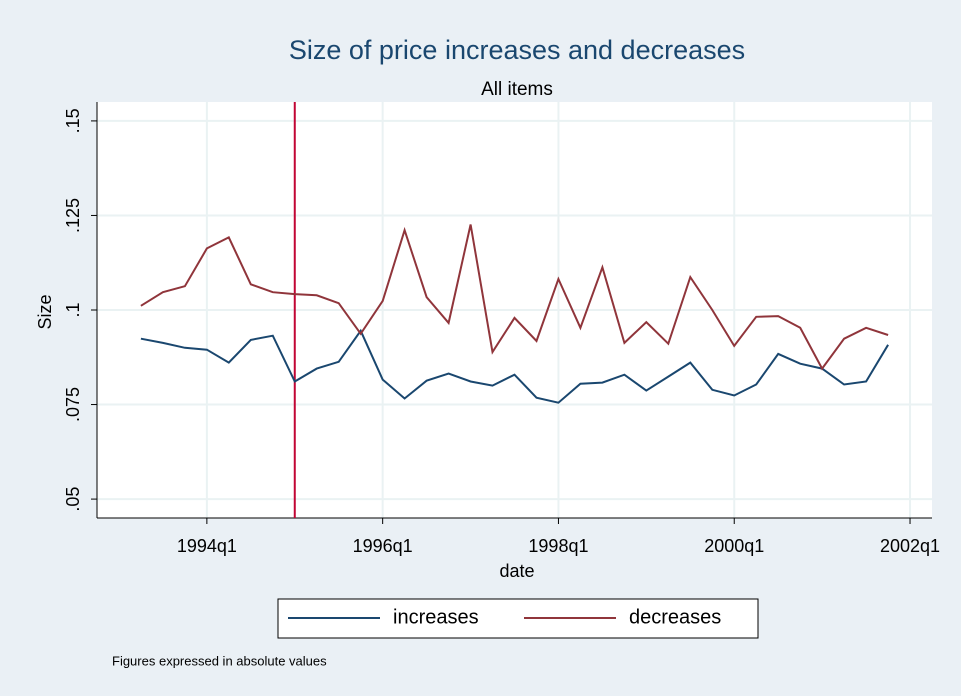 This screenshot has height=696, width=961. What do you see at coordinates (516, 571) in the screenshot?
I see `x-axis-label: date` at bounding box center [516, 571].